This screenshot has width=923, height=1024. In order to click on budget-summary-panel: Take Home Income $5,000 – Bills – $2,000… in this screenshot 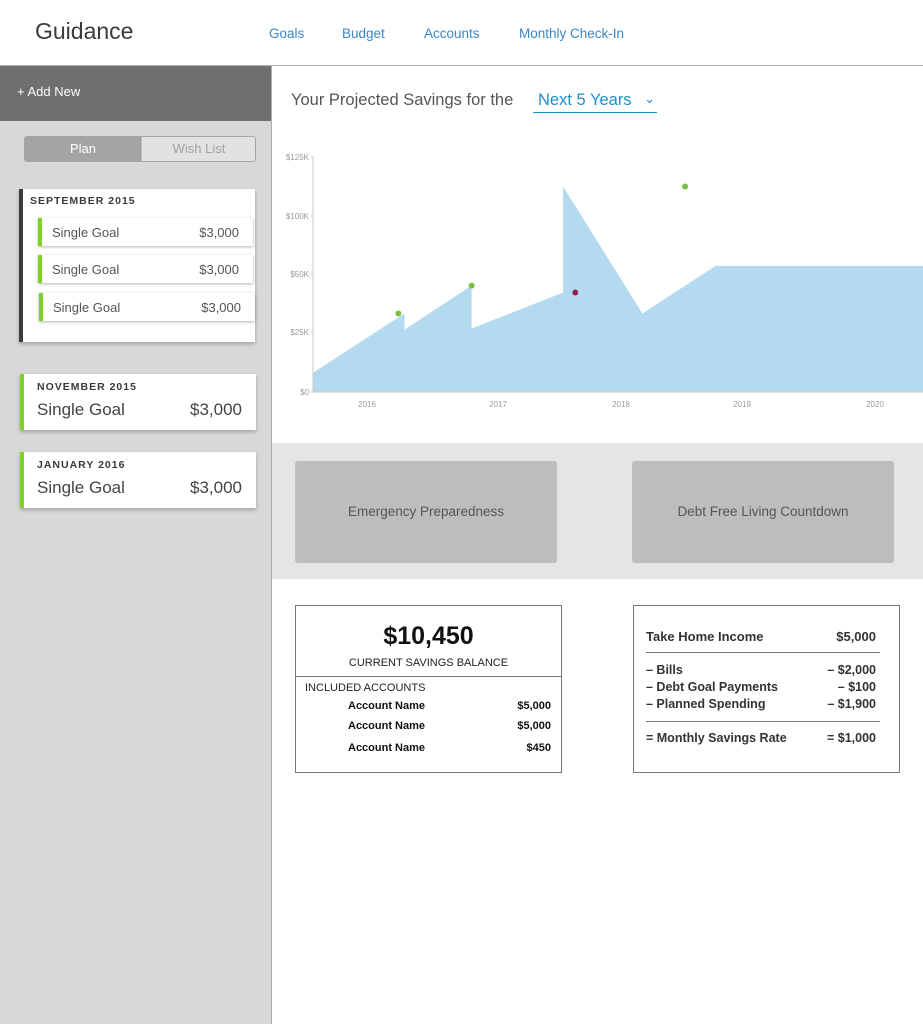, I will do `click(766, 689)`.